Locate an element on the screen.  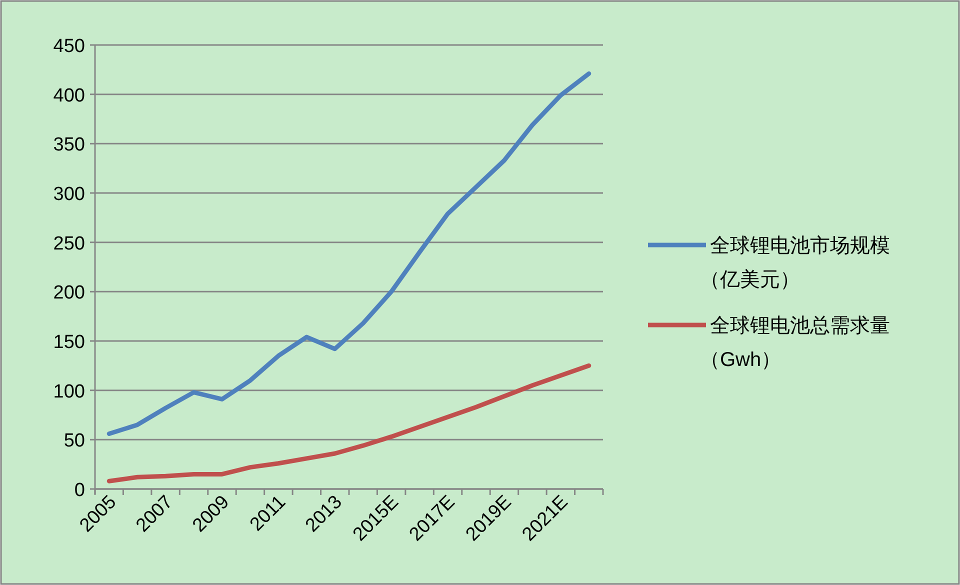
y-tick-label: 150 is located at coordinates (69, 342).